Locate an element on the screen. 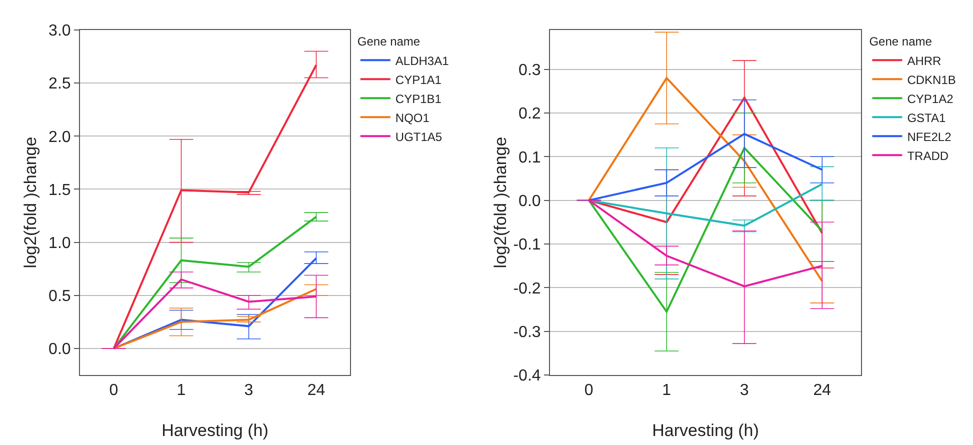 This screenshot has height=445, width=973. y-tick-label: 2.0 is located at coordinates (59, 137).